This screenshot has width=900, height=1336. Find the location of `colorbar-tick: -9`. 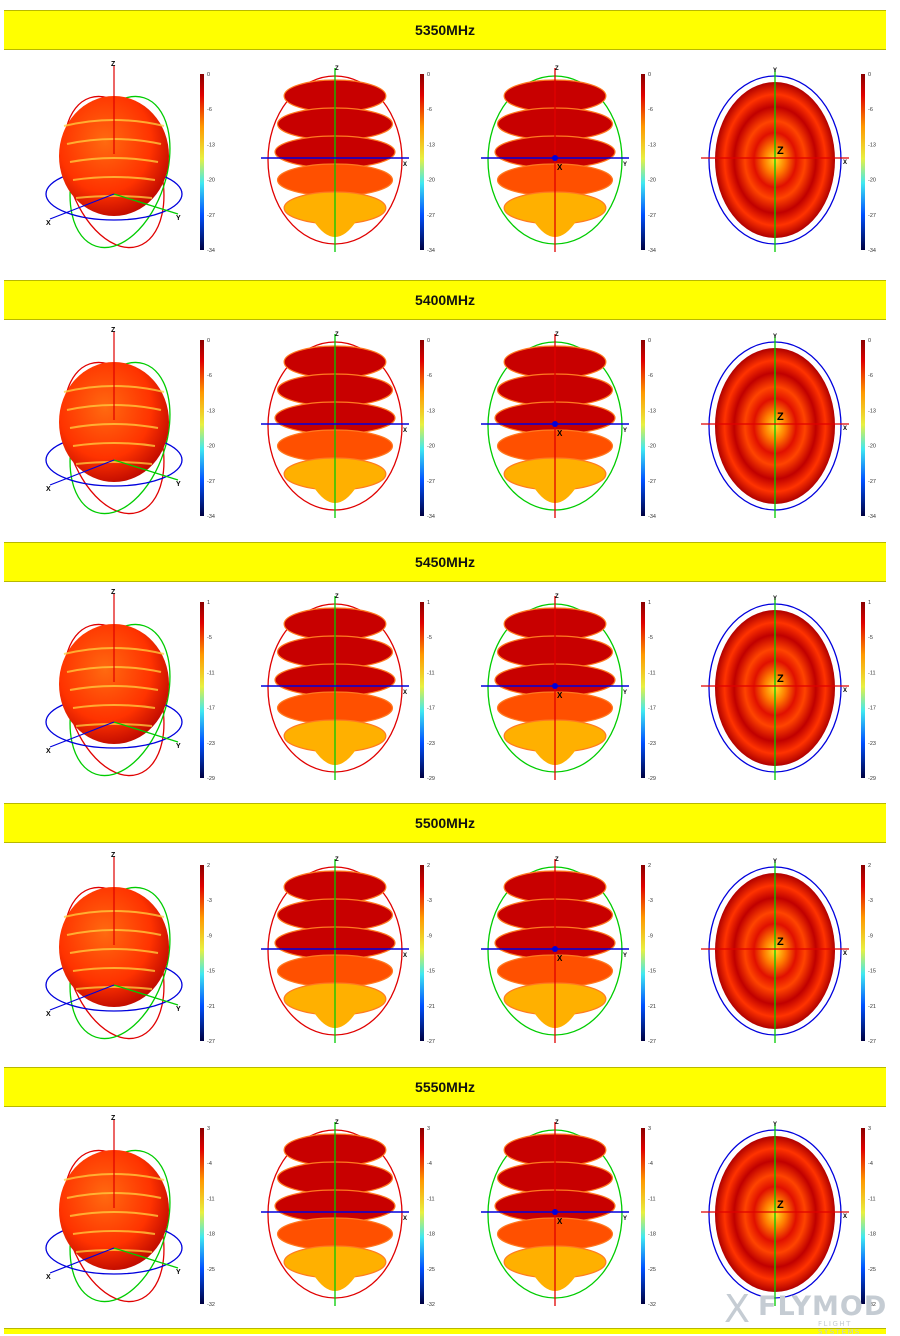

colorbar-tick: -9 is located at coordinates (209, 936).